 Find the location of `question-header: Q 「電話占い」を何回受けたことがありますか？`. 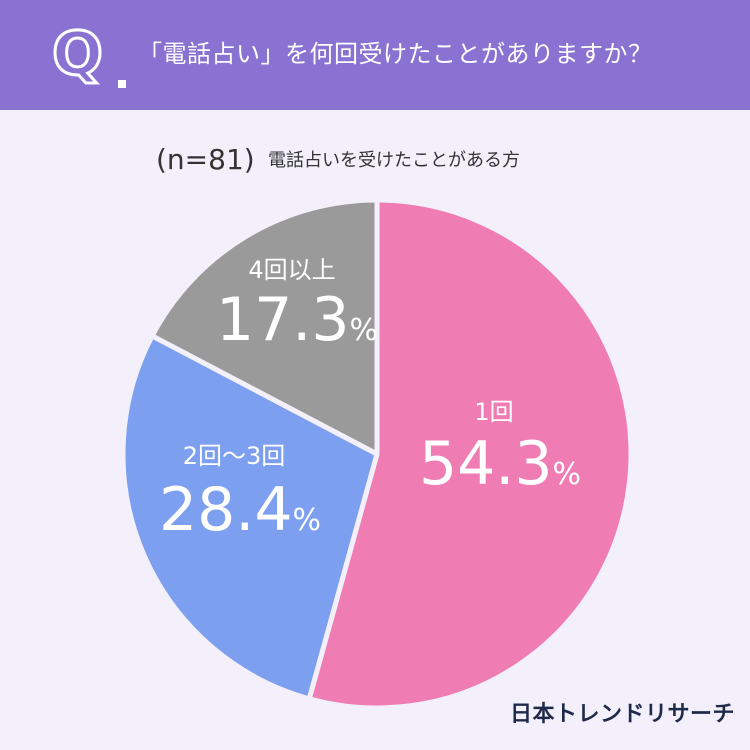

question-header: Q 「電話占い」を何回受けたことがありますか？ is located at coordinates (375, 55).